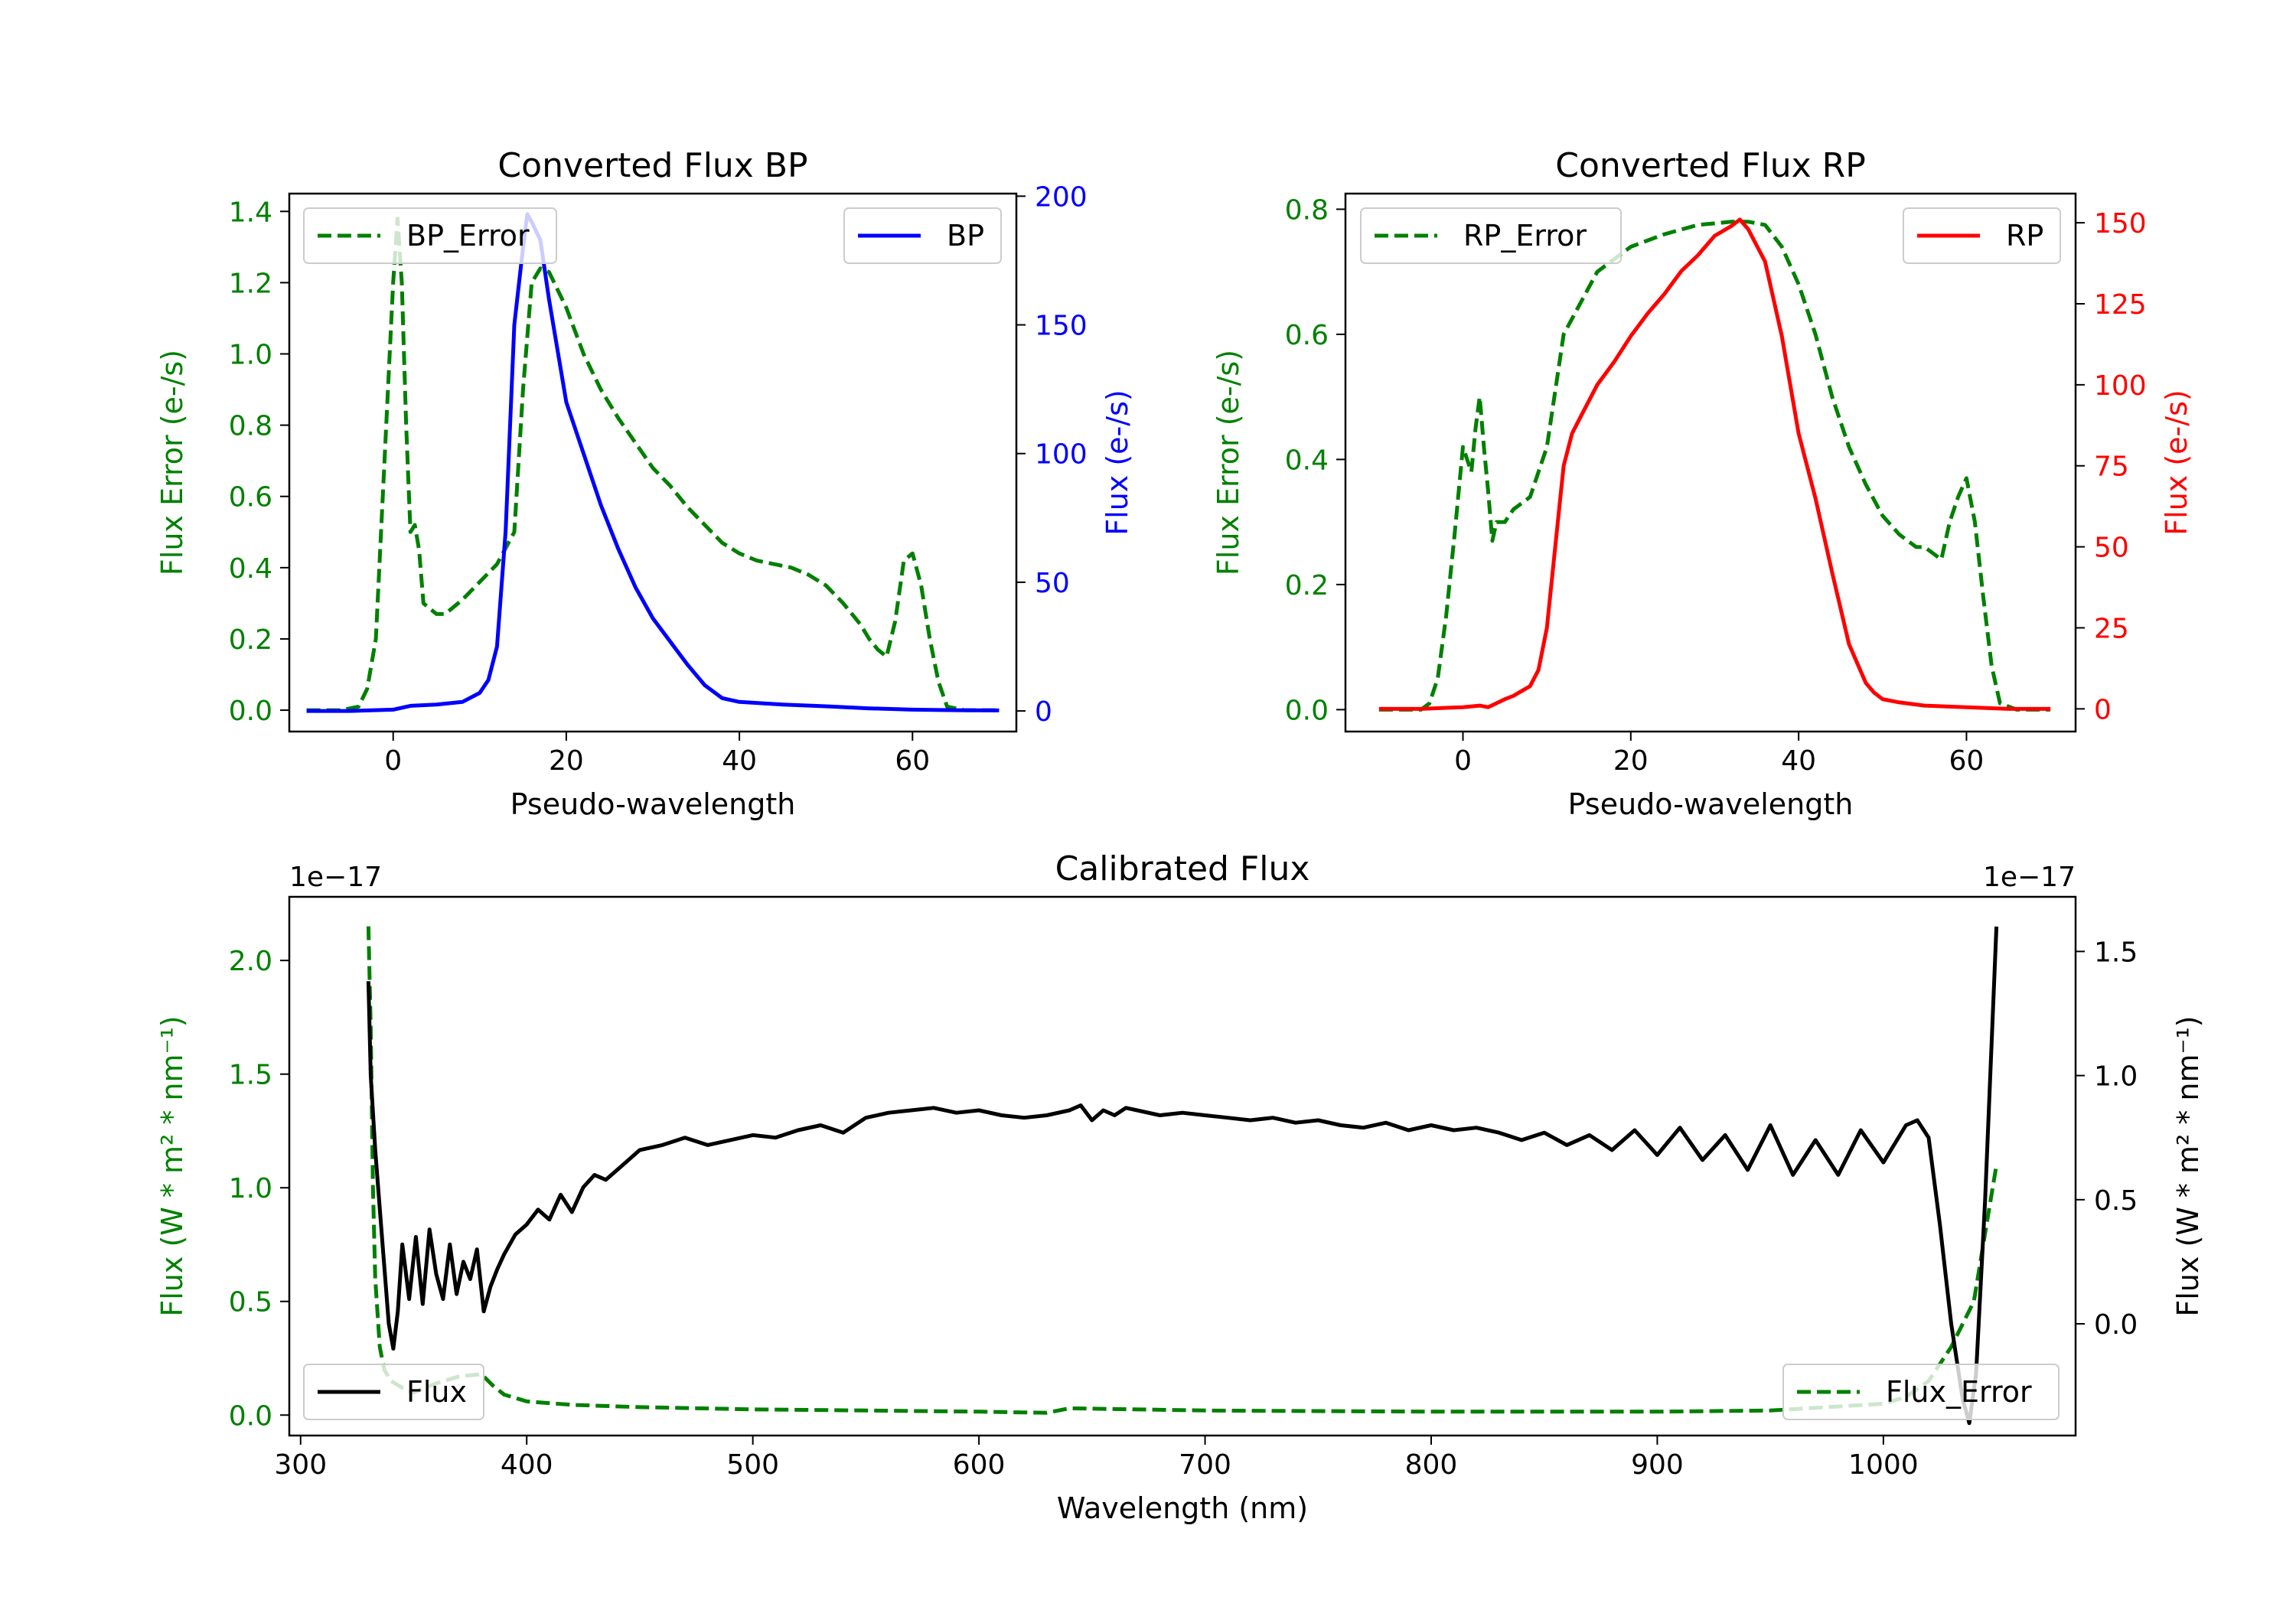 The width and height of the screenshot is (2296, 1610). Describe the element at coordinates (2029, 878) in the screenshot. I see `y-right-offset-label: 1e−17` at that location.